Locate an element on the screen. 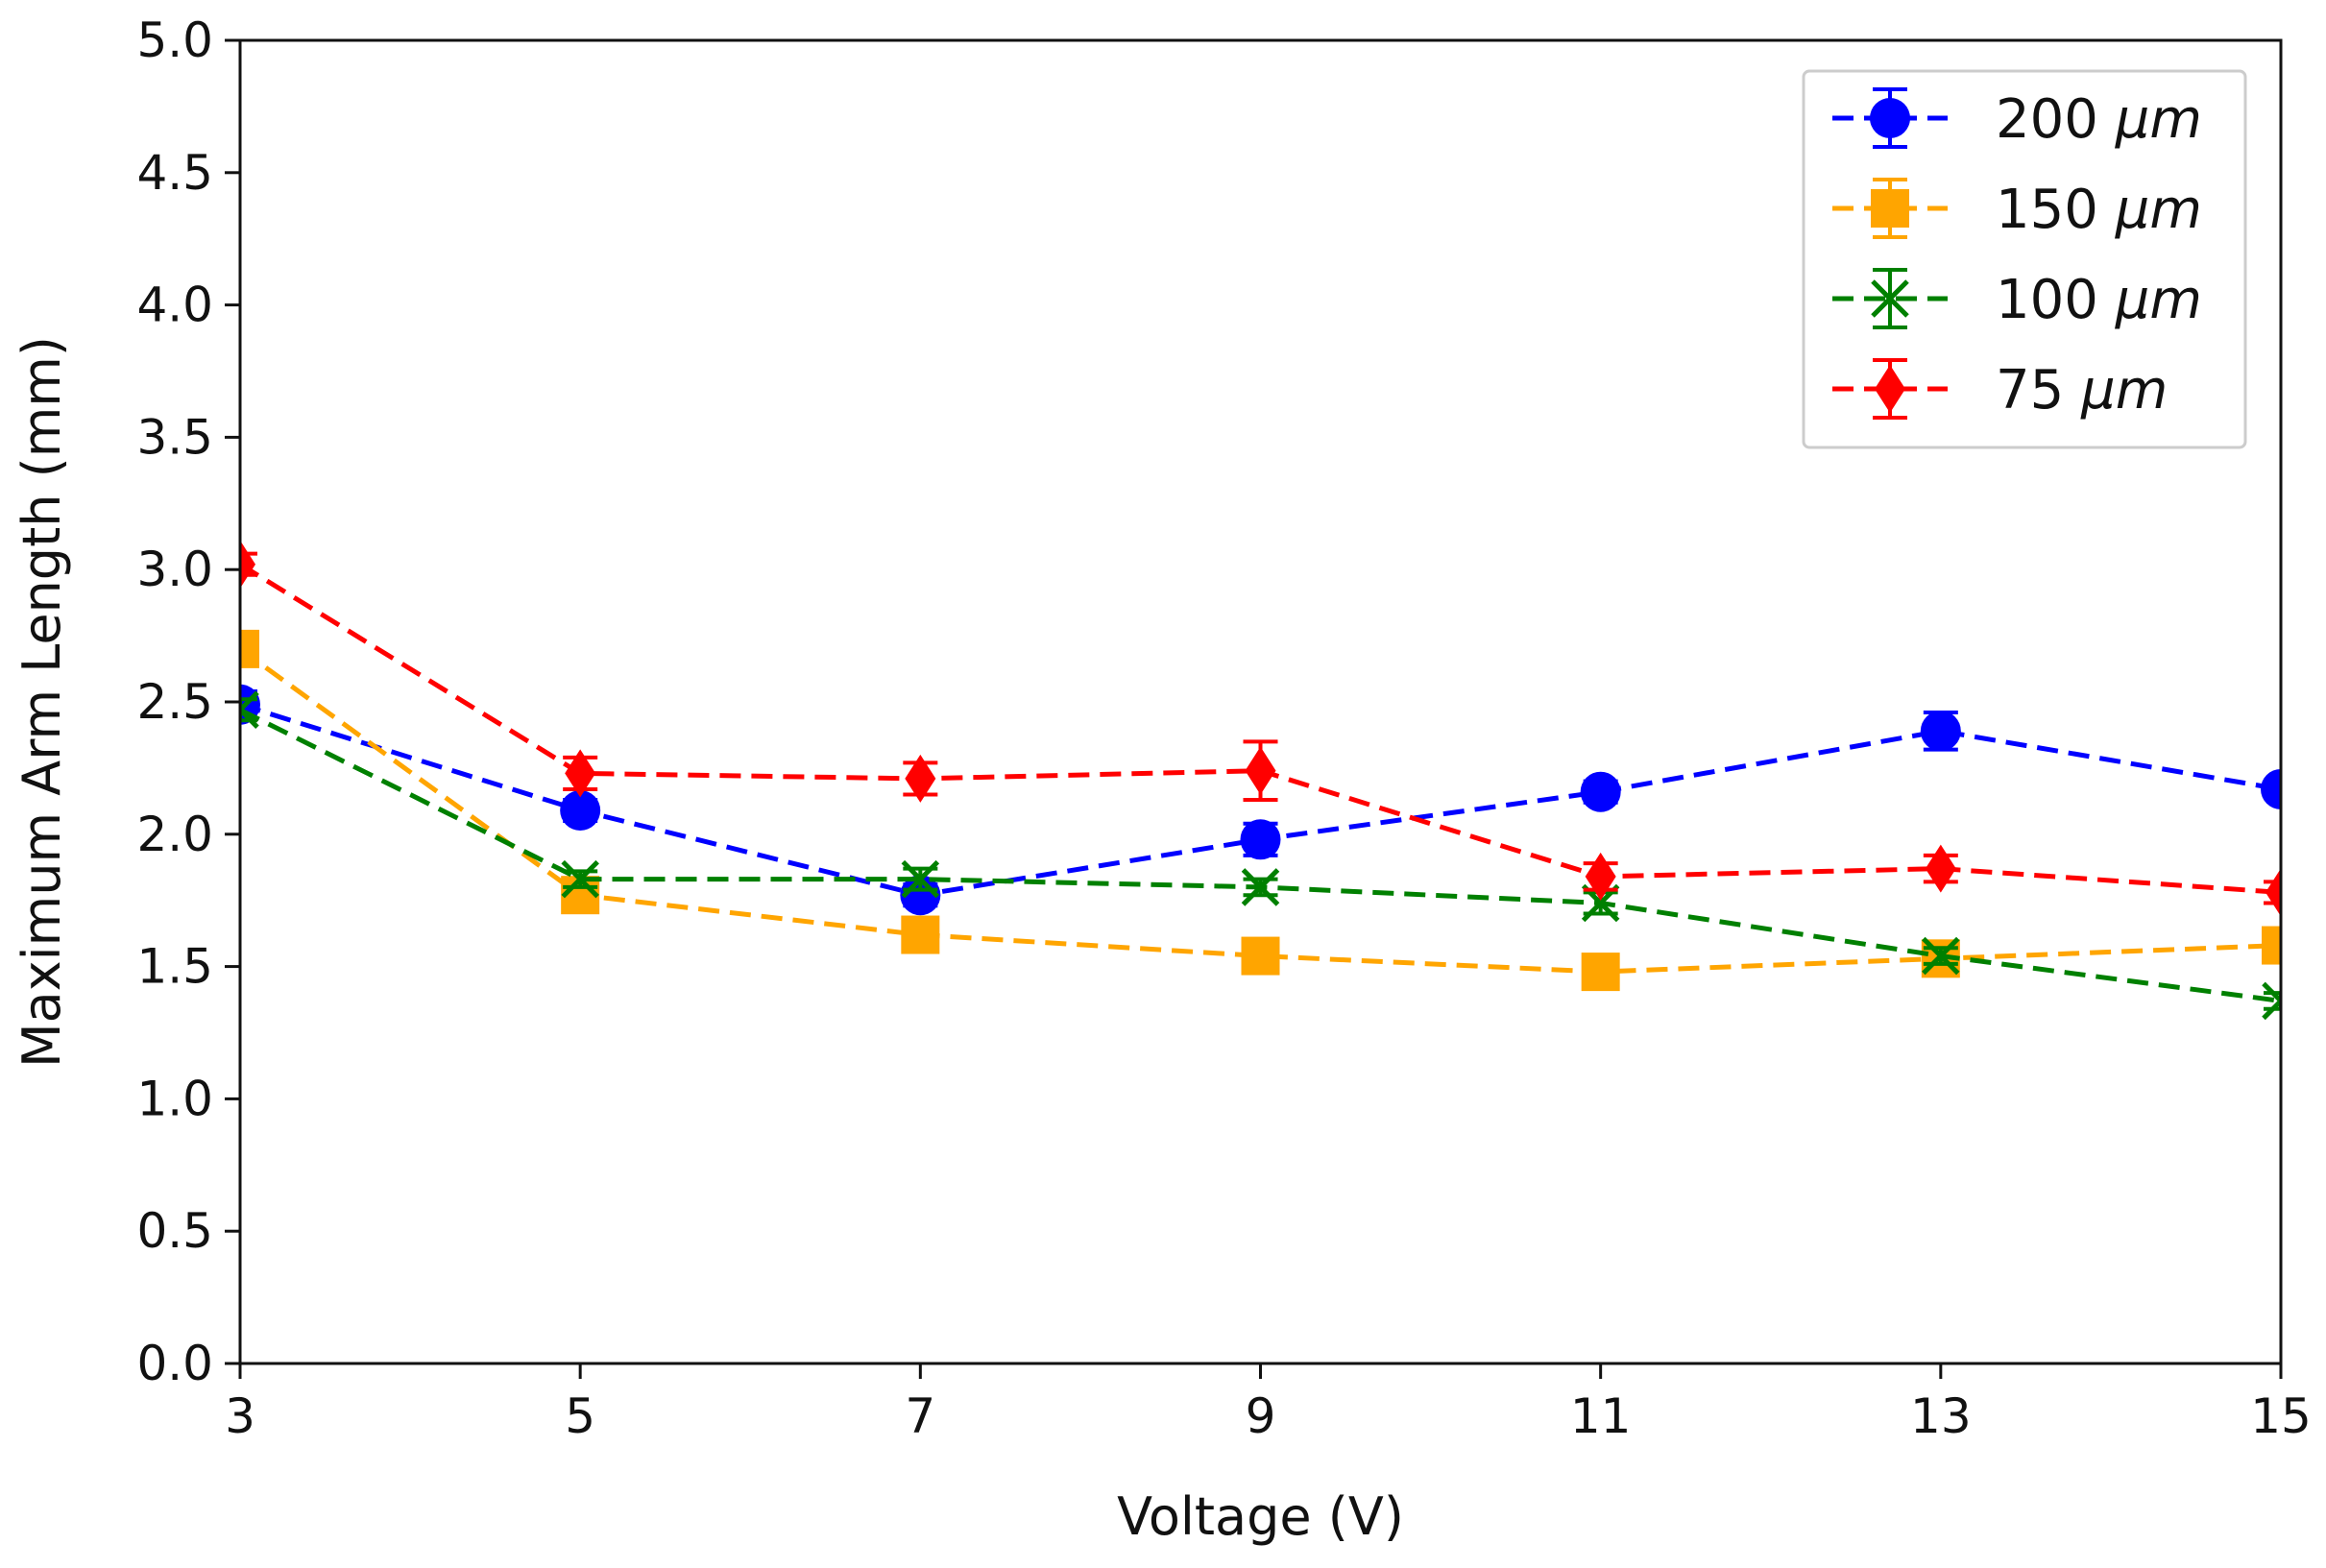 This screenshot has width=2326, height=1568. legend-label: 200 μm is located at coordinates (2099, 119).